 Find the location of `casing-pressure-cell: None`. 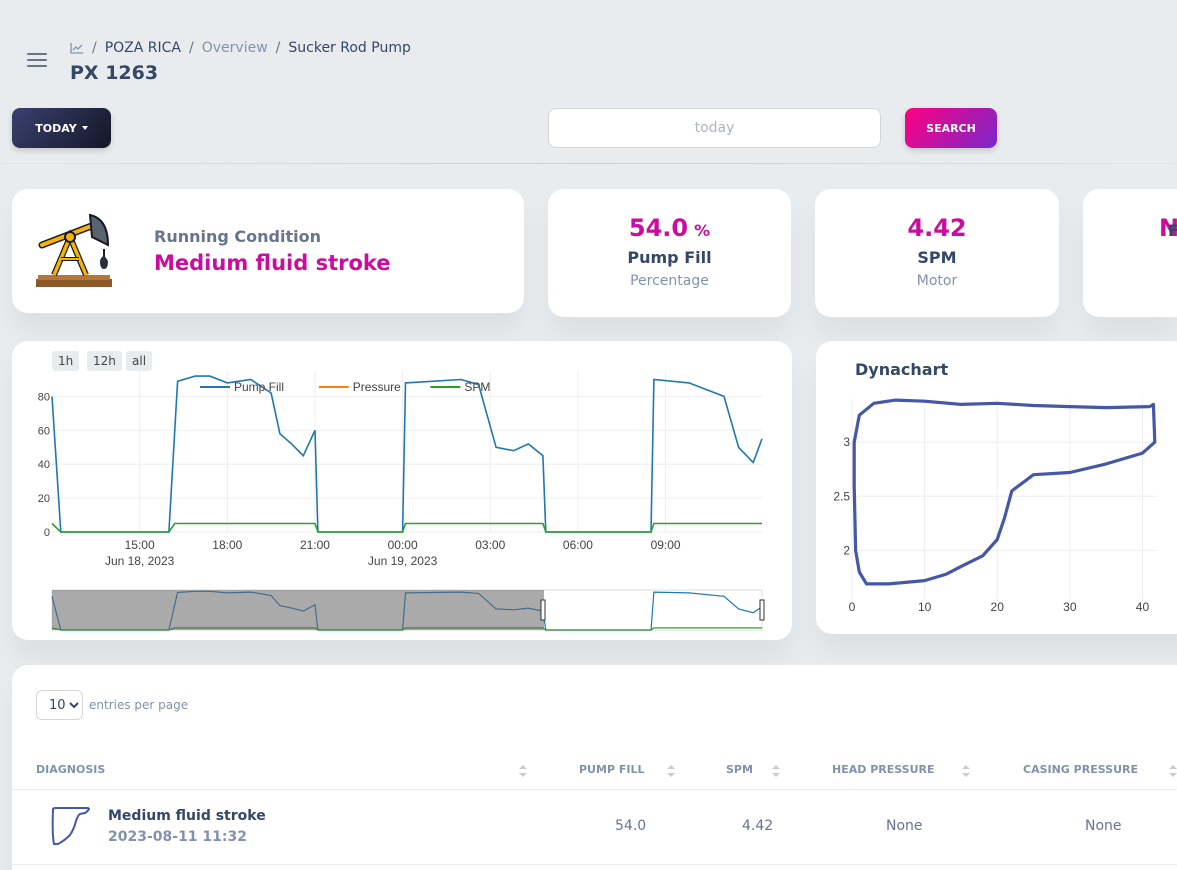

casing-pressure-cell: None is located at coordinates (1103, 826).